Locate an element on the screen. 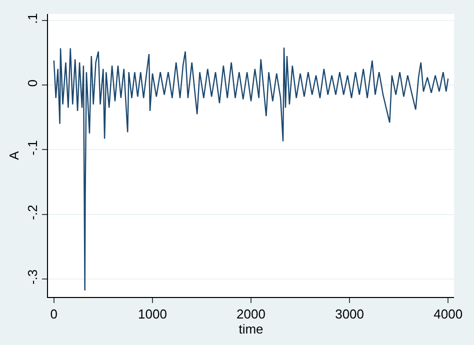 Image resolution: width=474 pixels, height=345 pixels. y-tick-label: 0 is located at coordinates (32, 83).